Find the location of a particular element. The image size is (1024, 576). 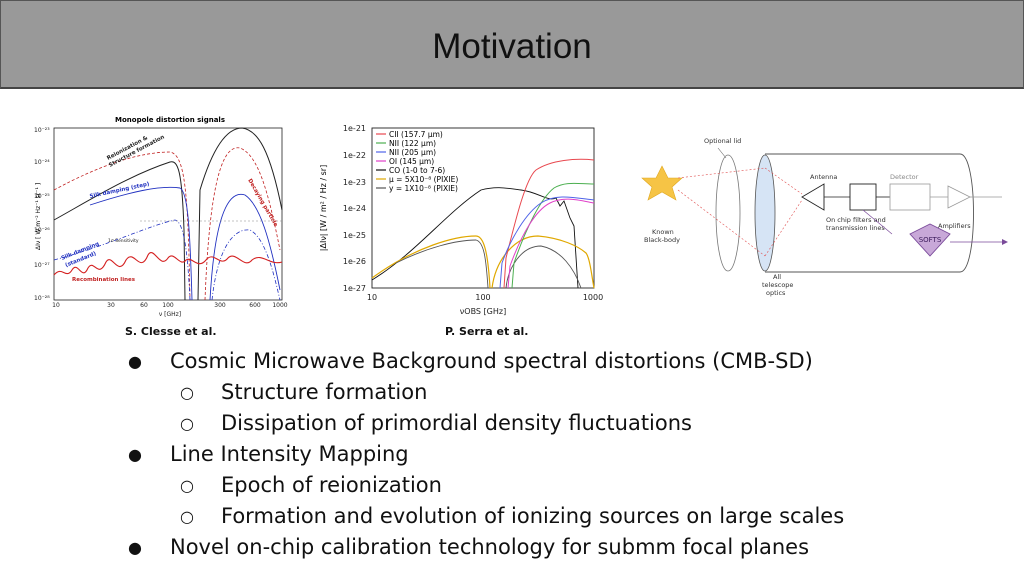

legend-label: y = 1X10⁻⁸ (PIXIE) is located at coordinates (423, 188).